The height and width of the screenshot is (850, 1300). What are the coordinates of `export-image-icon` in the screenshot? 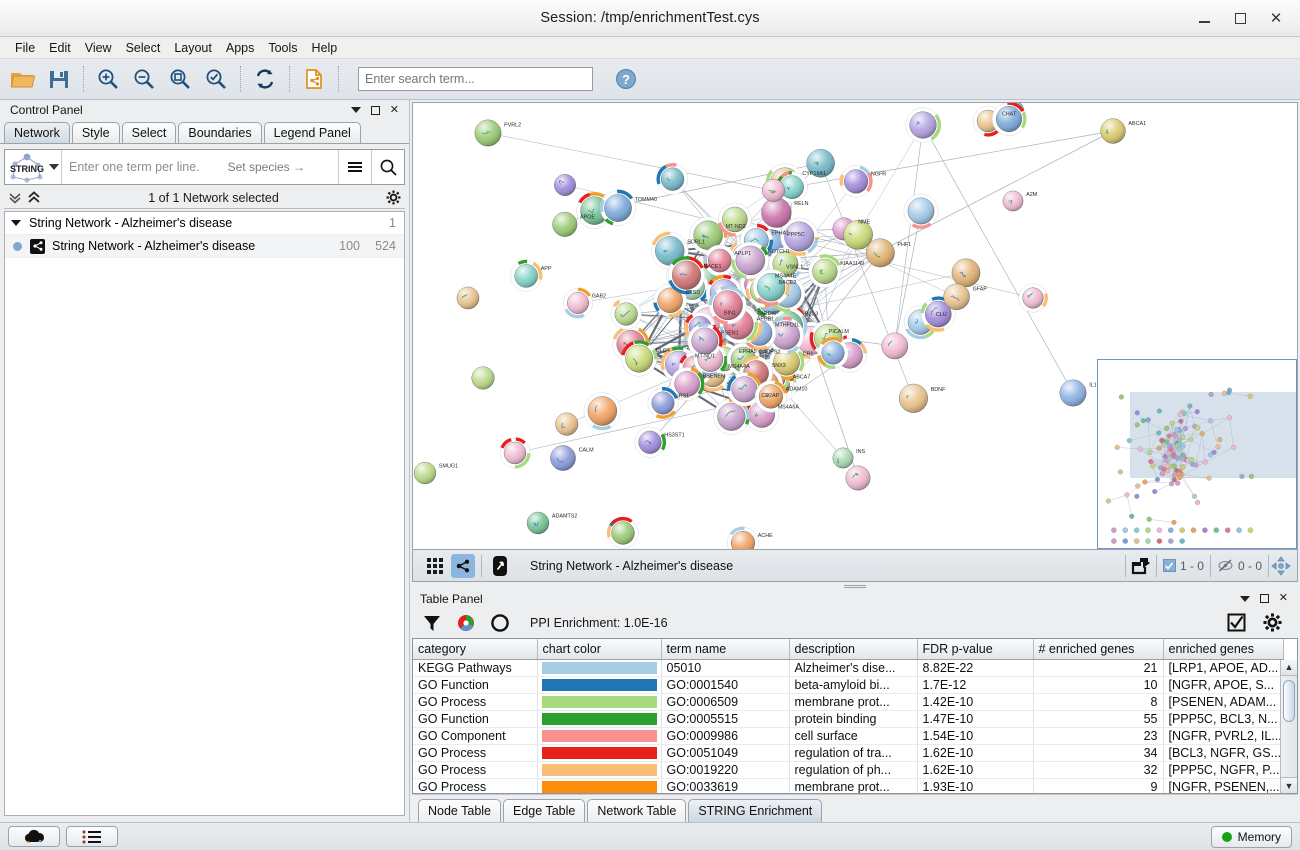 It's located at (1141, 566).